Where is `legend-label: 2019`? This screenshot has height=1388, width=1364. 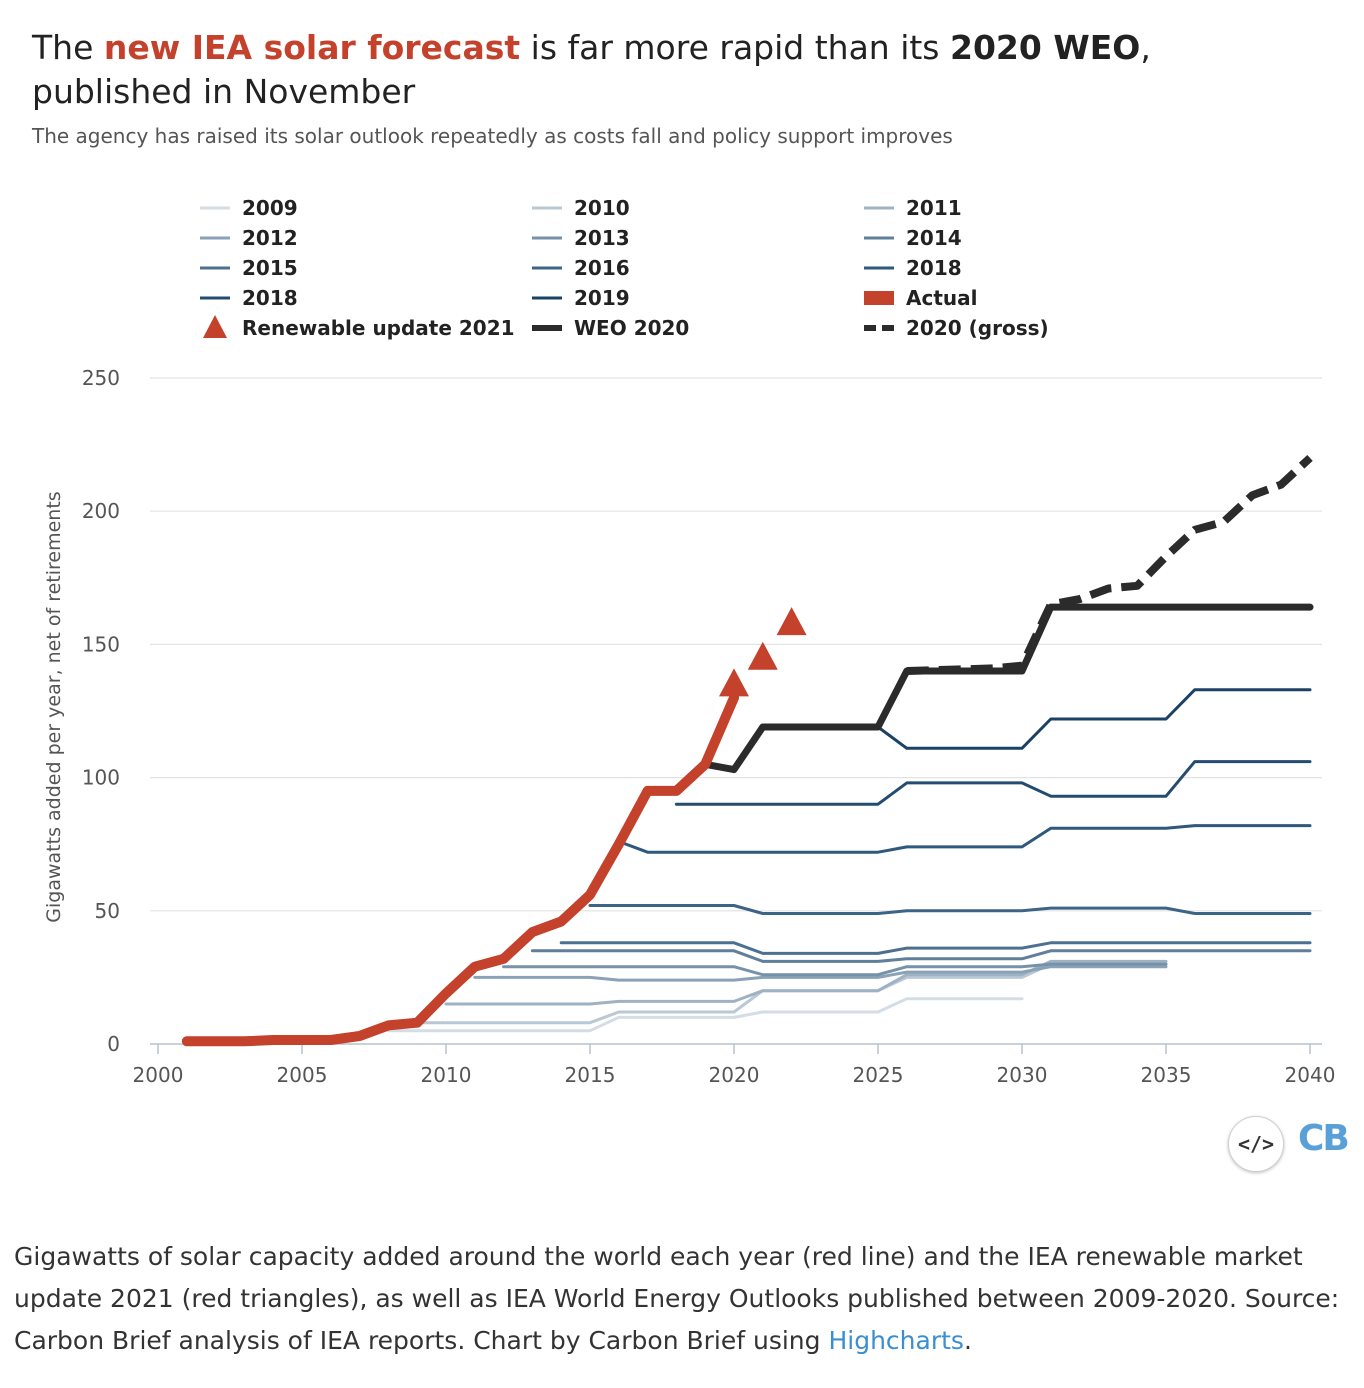
legend-label: 2019 is located at coordinates (602, 298).